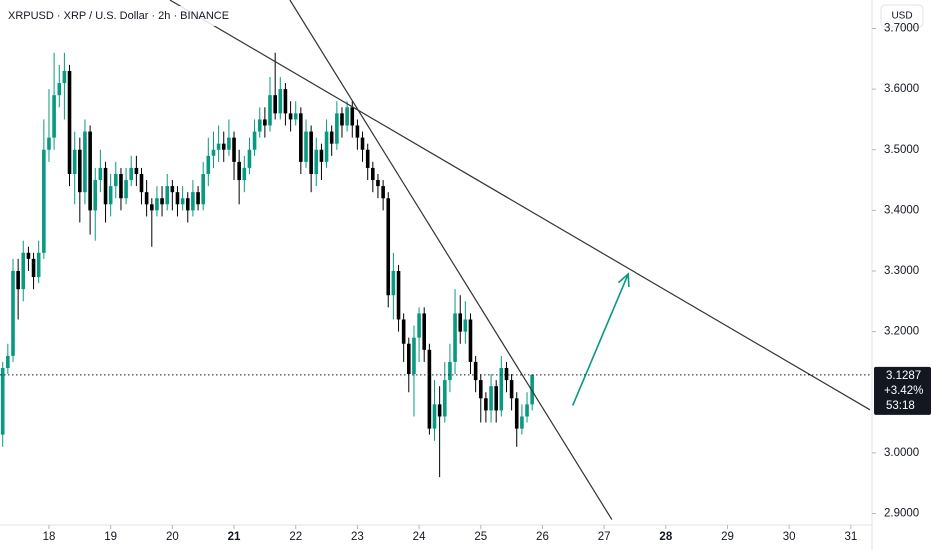 The width and height of the screenshot is (932, 550). Describe the element at coordinates (901, 271) in the screenshot. I see `y-tick-label: 3.3000` at that location.